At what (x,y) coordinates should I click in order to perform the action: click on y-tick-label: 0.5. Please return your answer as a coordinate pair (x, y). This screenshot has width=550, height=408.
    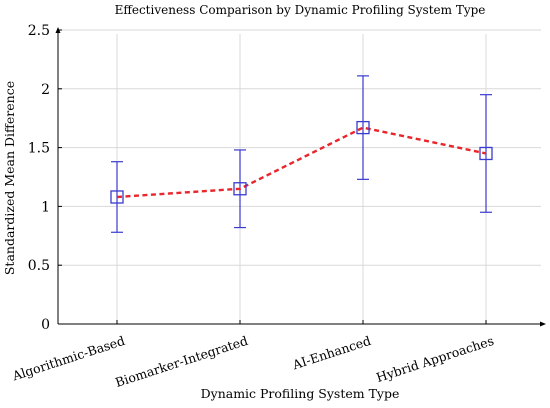
    Looking at the image, I should click on (39, 266).